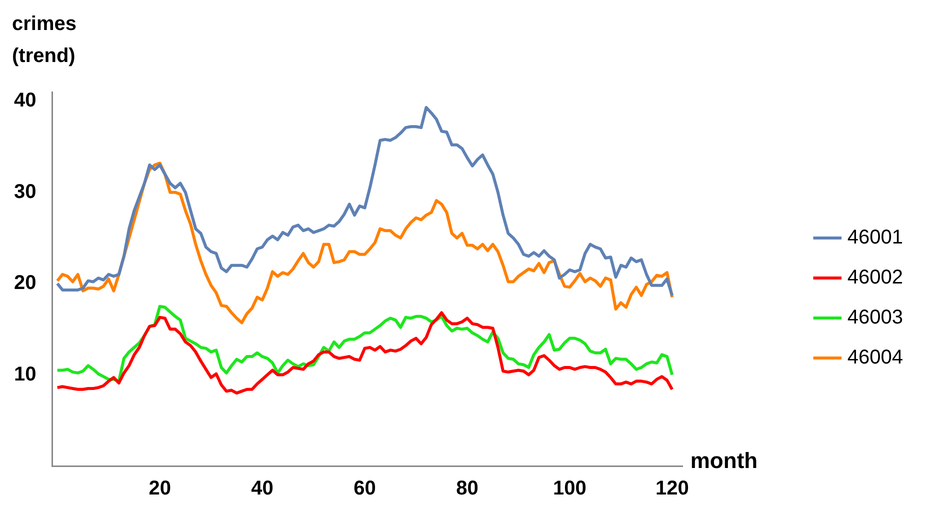  I want to click on x-tick-label: 80, so click(467, 489).